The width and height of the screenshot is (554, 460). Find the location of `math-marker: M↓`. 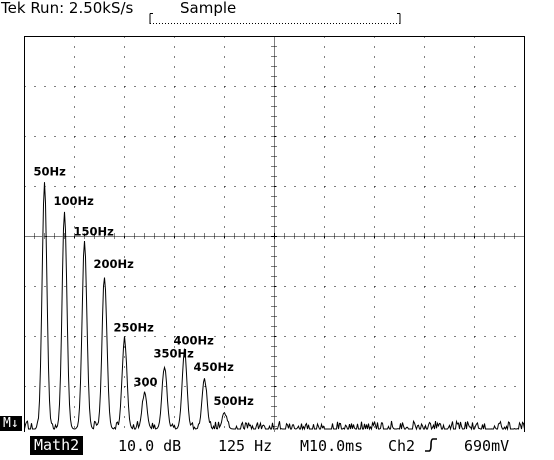

math-marker: M↓ is located at coordinates (11, 423).